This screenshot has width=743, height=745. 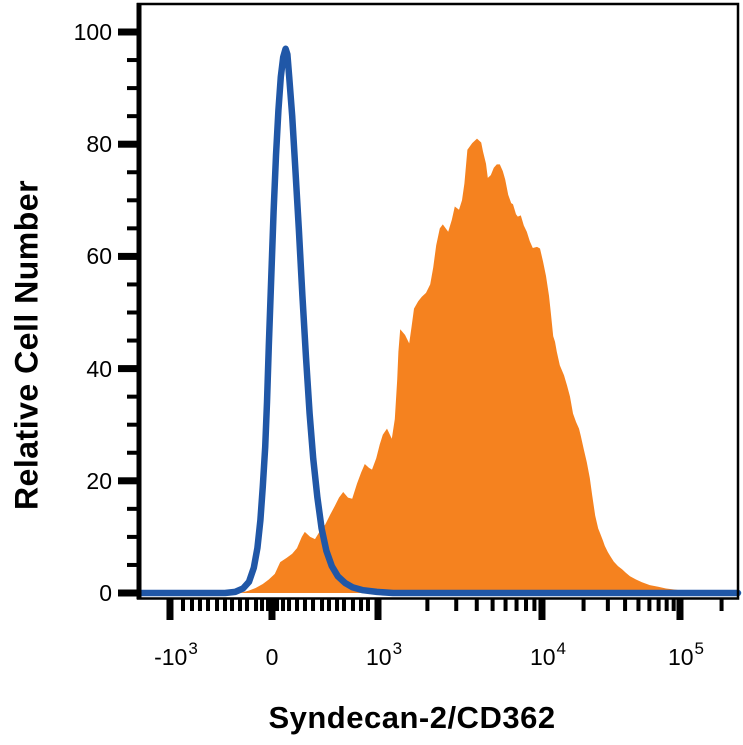 I want to click on x-tick-label-10e5: 10⁵, so click(x=685, y=656).